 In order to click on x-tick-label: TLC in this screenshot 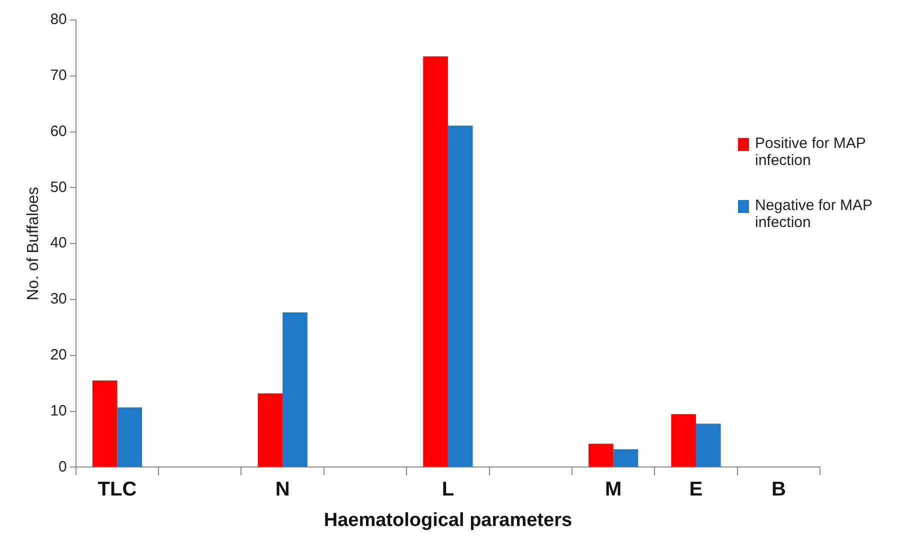, I will do `click(117, 489)`.